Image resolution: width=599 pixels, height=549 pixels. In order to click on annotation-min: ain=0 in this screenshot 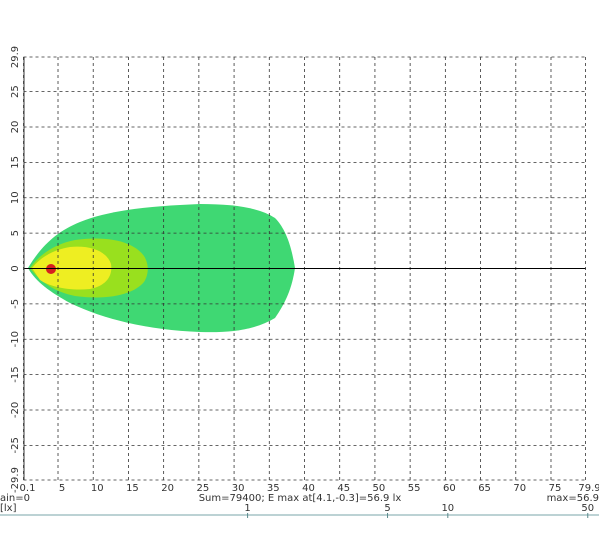, I will do `click(15, 498)`.